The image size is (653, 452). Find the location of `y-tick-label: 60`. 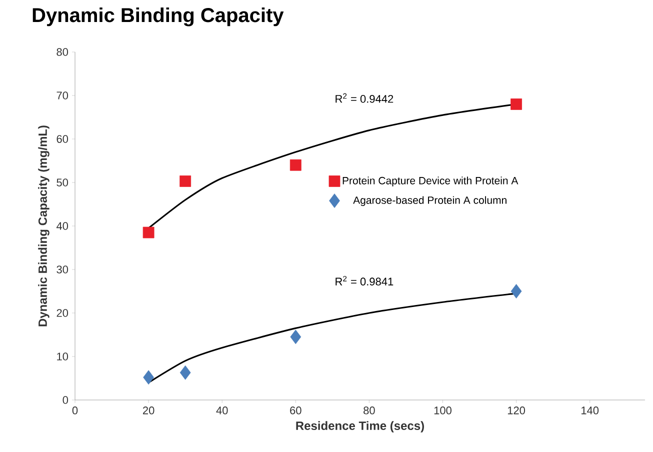

y-tick-label: 60 is located at coordinates (62, 139).